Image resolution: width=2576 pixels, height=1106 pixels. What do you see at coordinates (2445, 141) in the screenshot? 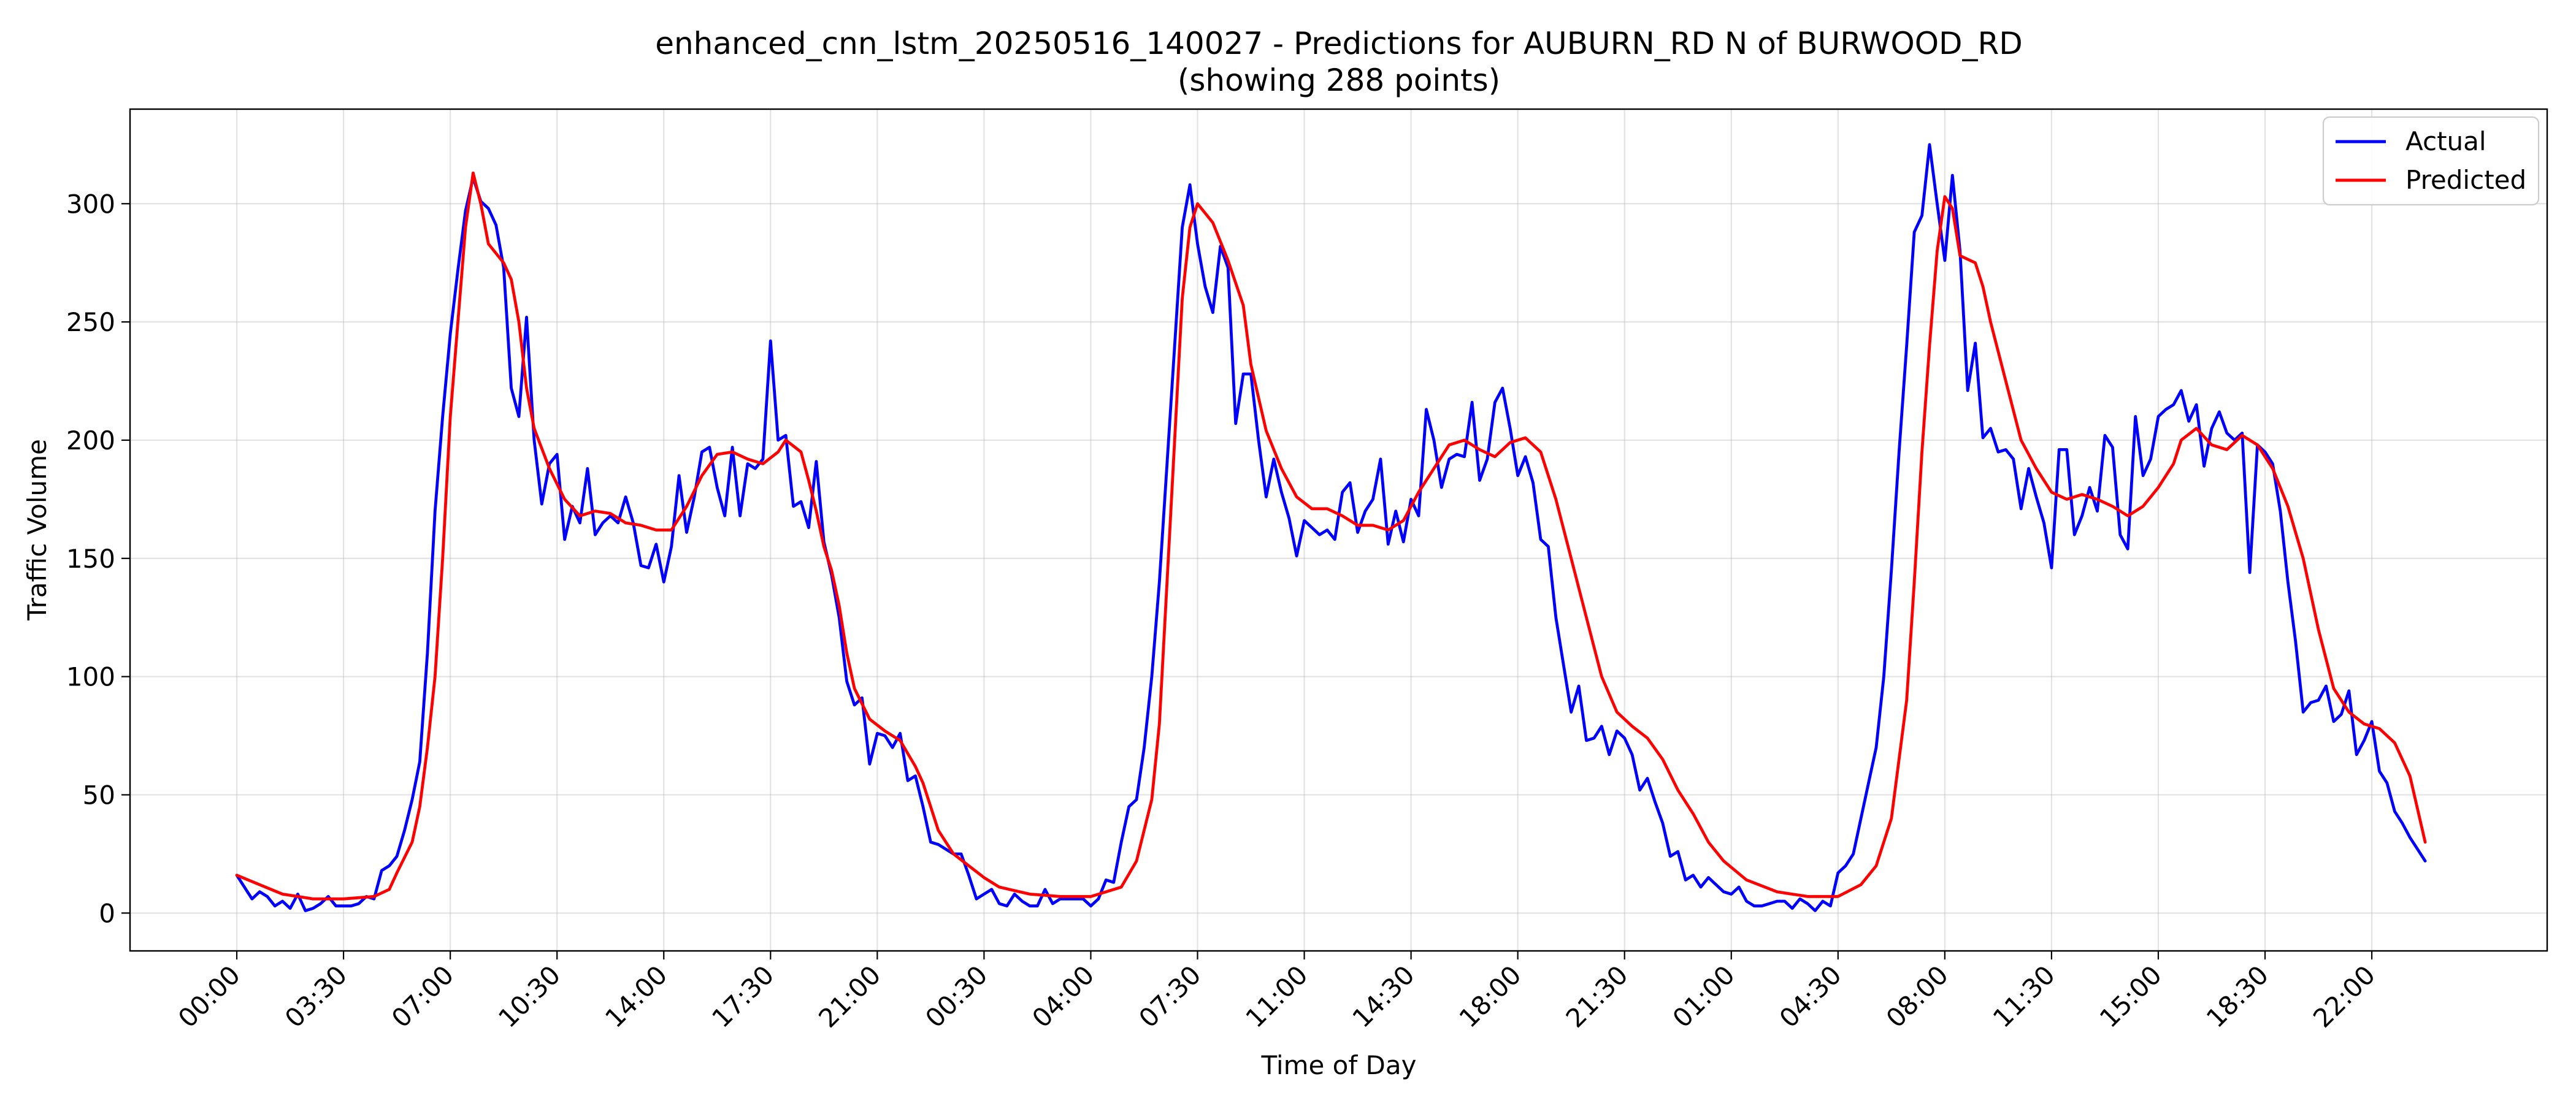
I see `legend-label-actual: Actual` at bounding box center [2445, 141].